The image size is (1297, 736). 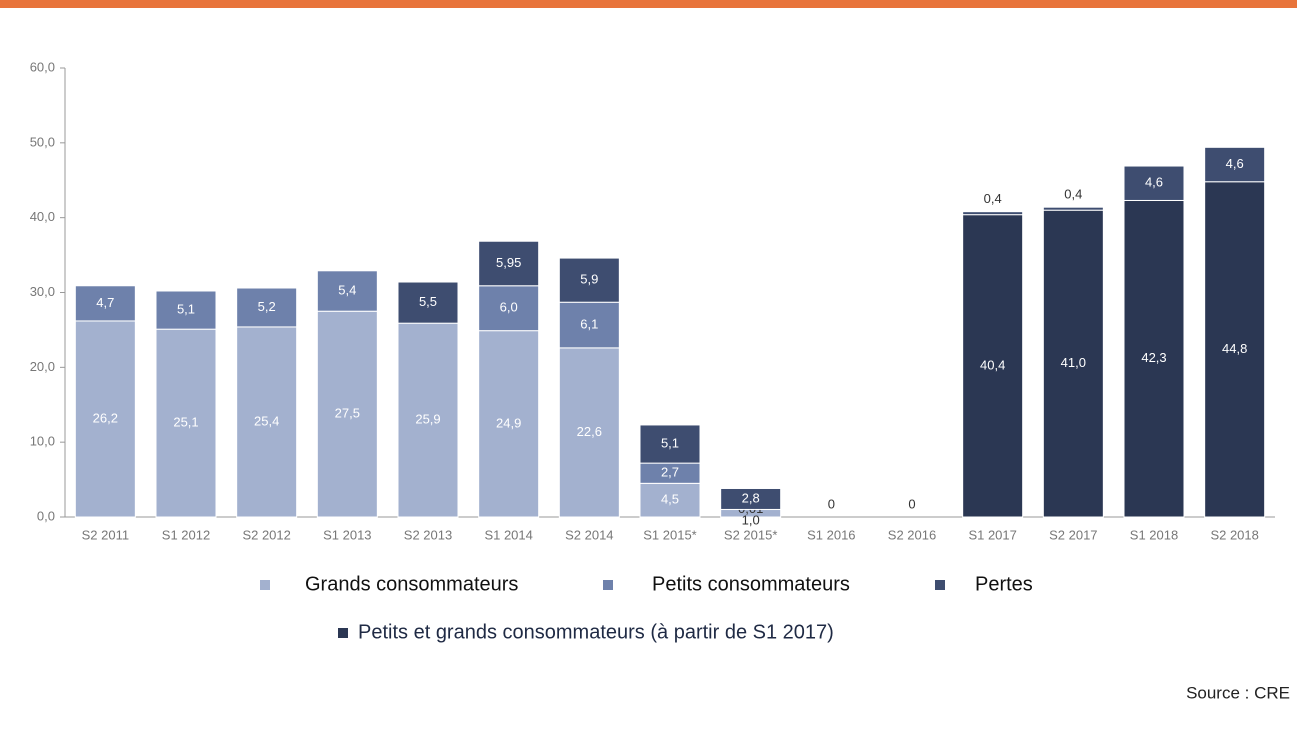 What do you see at coordinates (1234, 534) in the screenshot?
I see `x-tick-label: S2 2018` at bounding box center [1234, 534].